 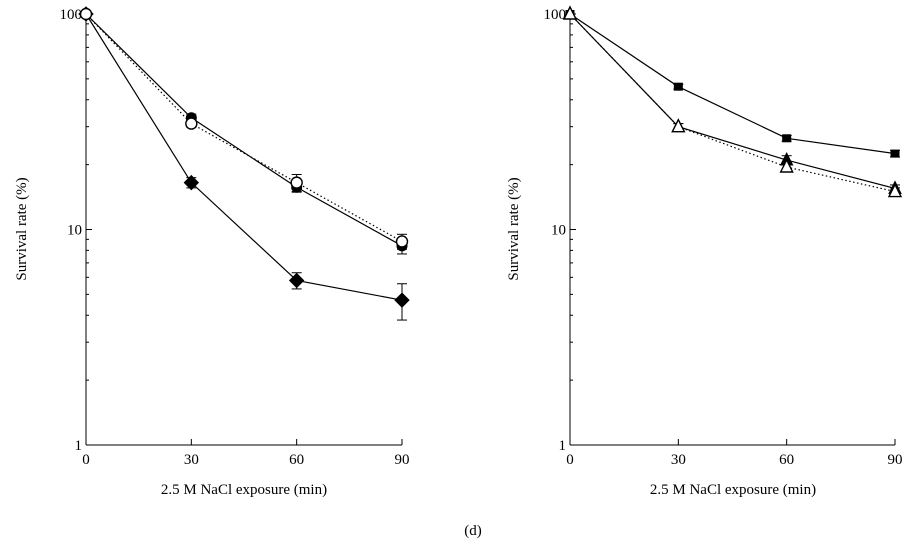 What do you see at coordinates (473, 531) in the screenshot?
I see `figure-caption: (d)` at bounding box center [473, 531].